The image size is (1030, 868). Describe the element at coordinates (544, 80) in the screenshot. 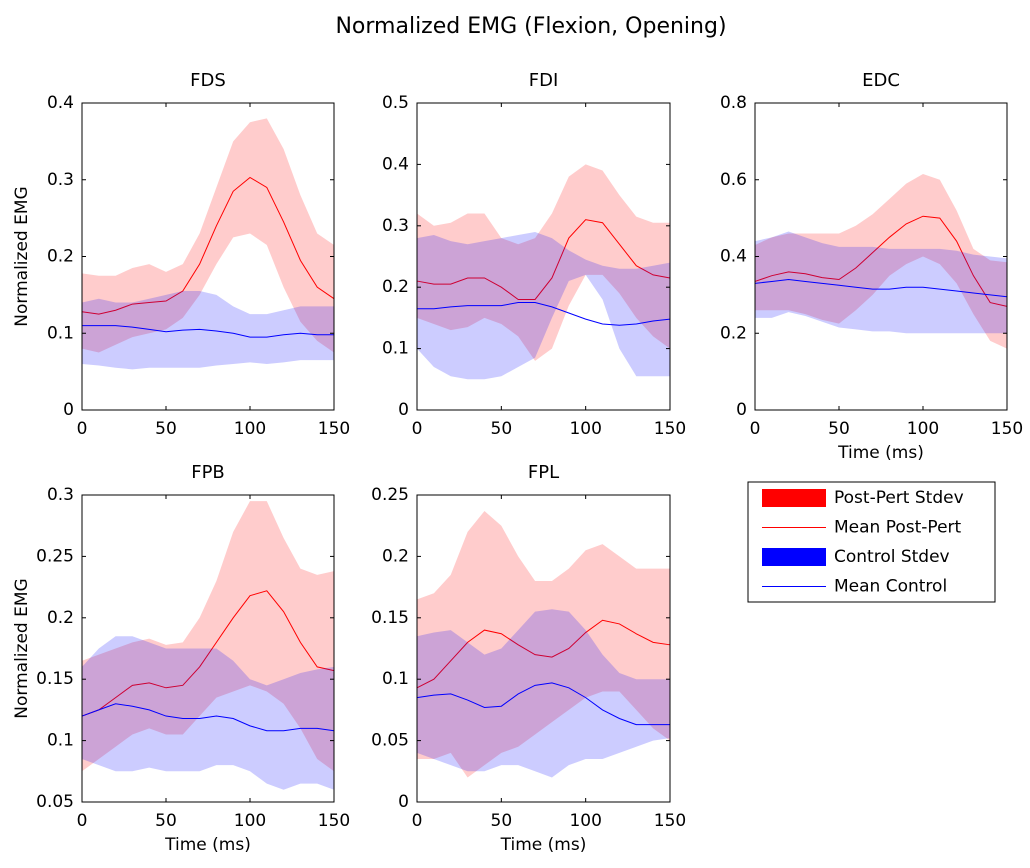

I see `subplot-title: FDI` at that location.